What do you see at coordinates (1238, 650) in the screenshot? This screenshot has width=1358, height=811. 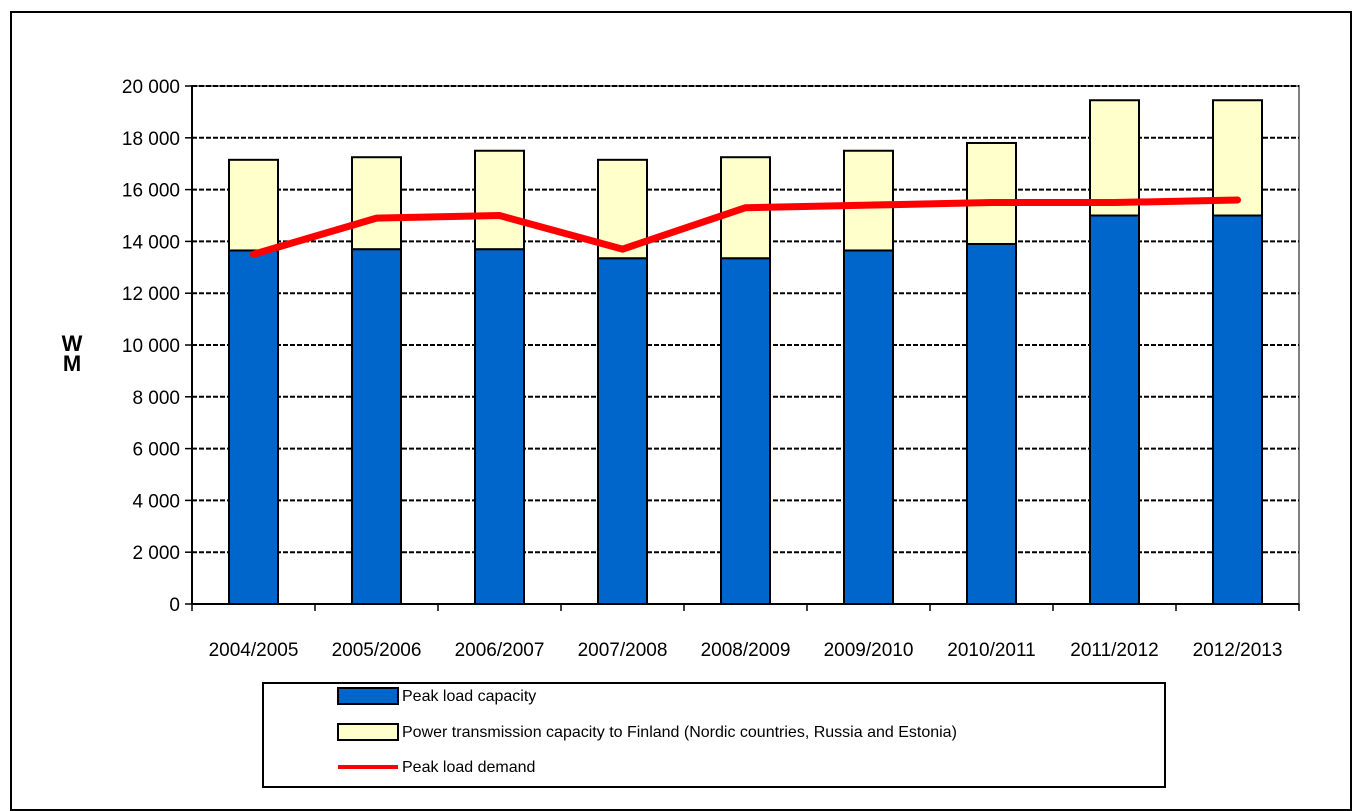 I see `x-tick-label-2012-2013: 2012/2013` at bounding box center [1238, 650].